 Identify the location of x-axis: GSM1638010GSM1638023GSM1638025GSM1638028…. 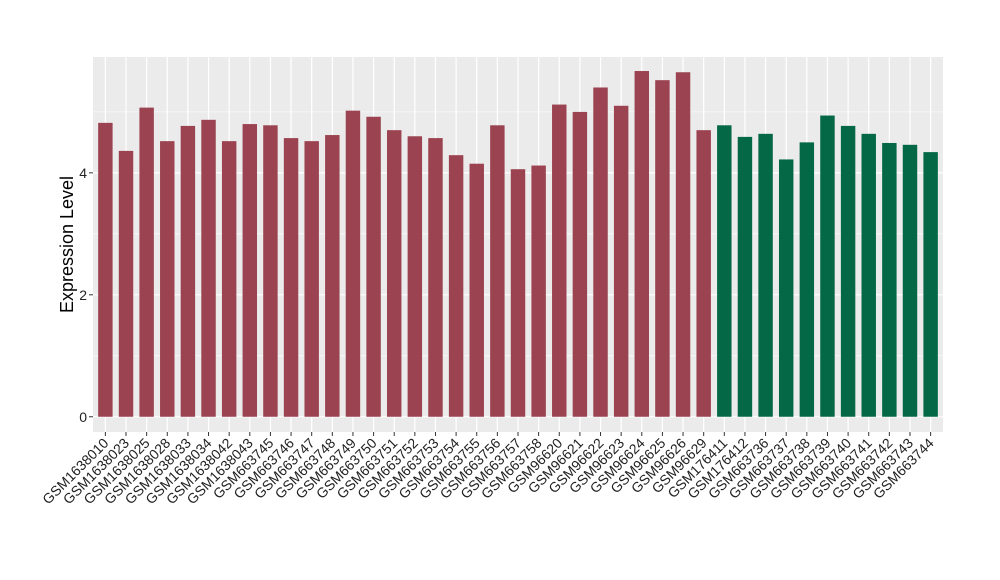
(488, 469).